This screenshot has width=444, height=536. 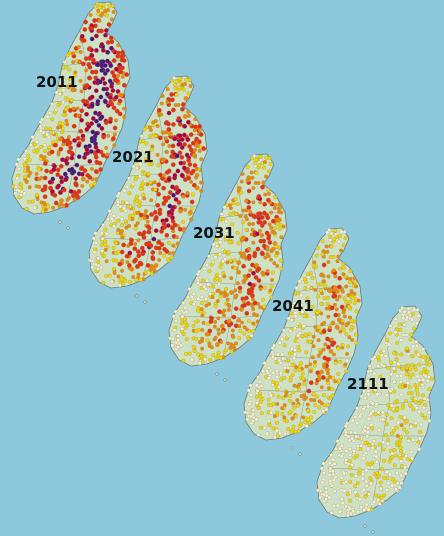 I want to click on region-map-2041, so click(x=303, y=341).